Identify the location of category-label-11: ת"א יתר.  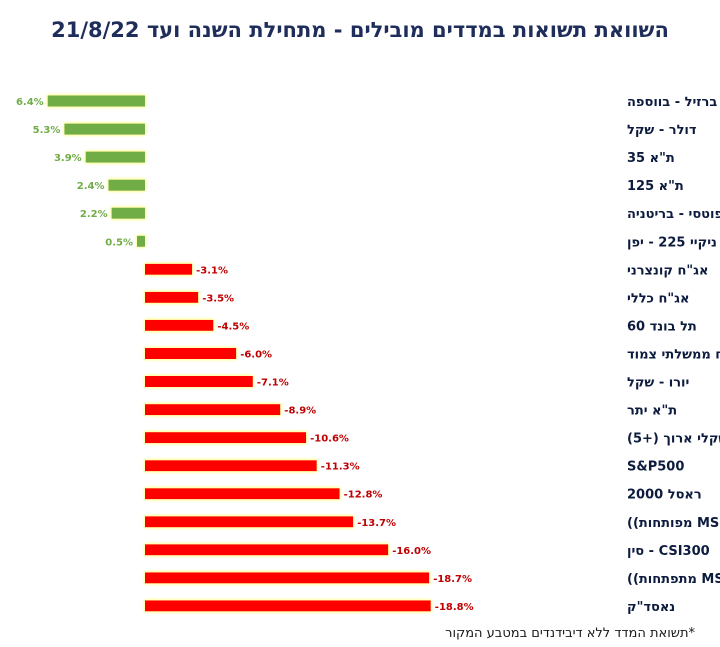
(652, 411).